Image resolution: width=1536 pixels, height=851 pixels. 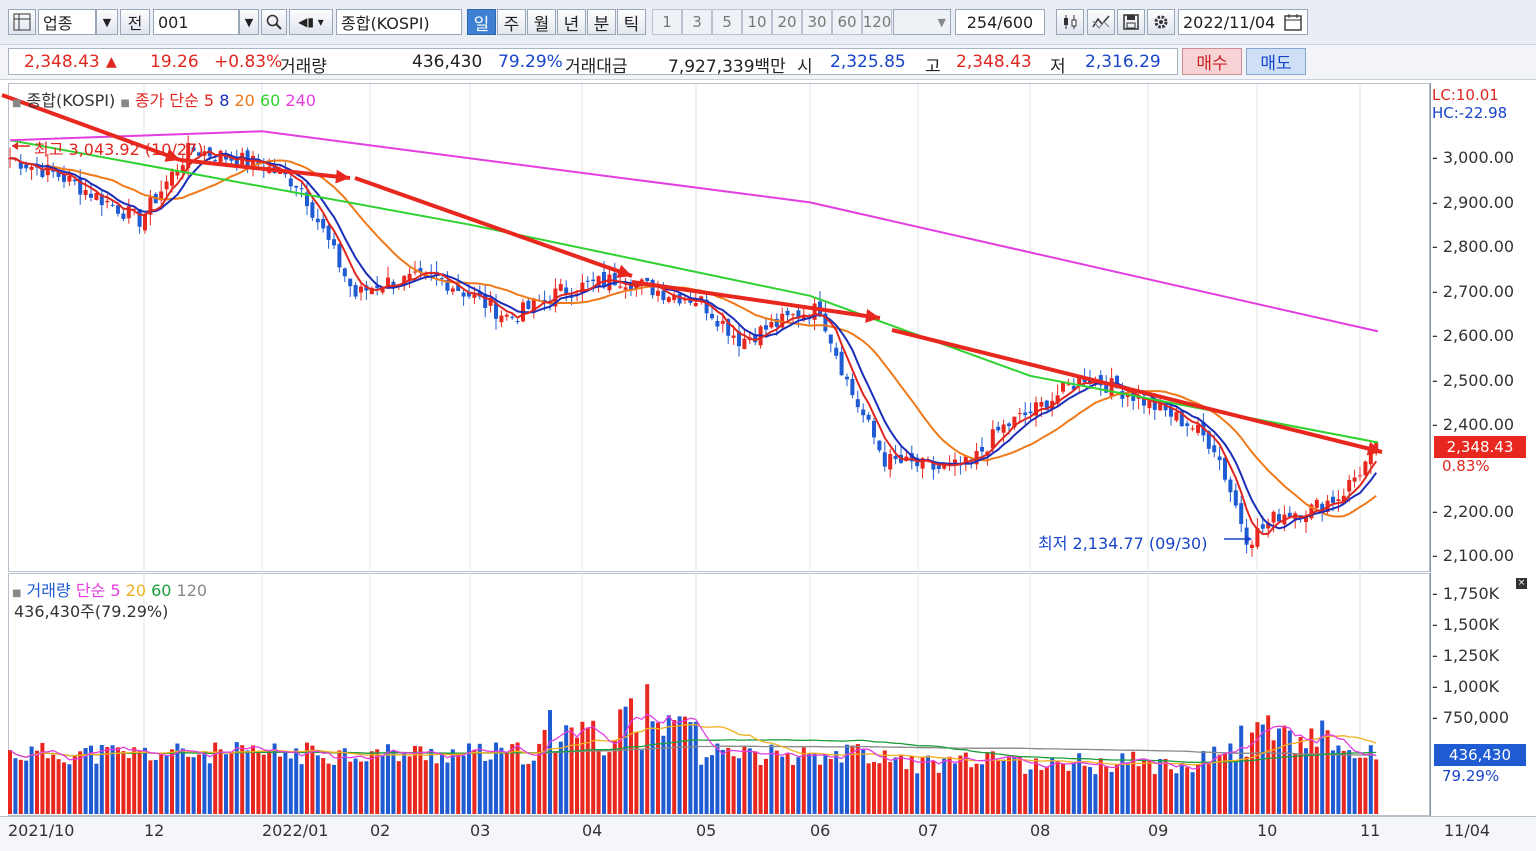 What do you see at coordinates (787, 22) in the screenshot?
I see `interval-button-20: 20` at bounding box center [787, 22].